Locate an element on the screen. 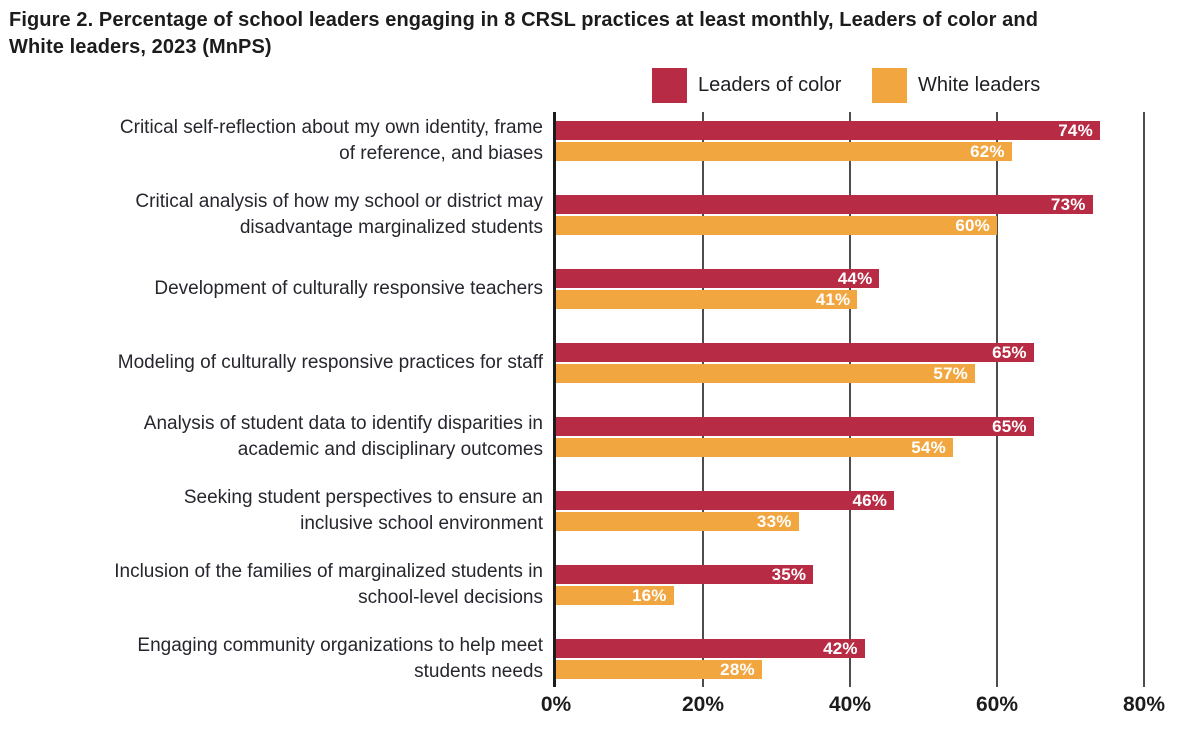 This screenshot has width=1183, height=733. bar-value-label: 54% is located at coordinates (928, 447).